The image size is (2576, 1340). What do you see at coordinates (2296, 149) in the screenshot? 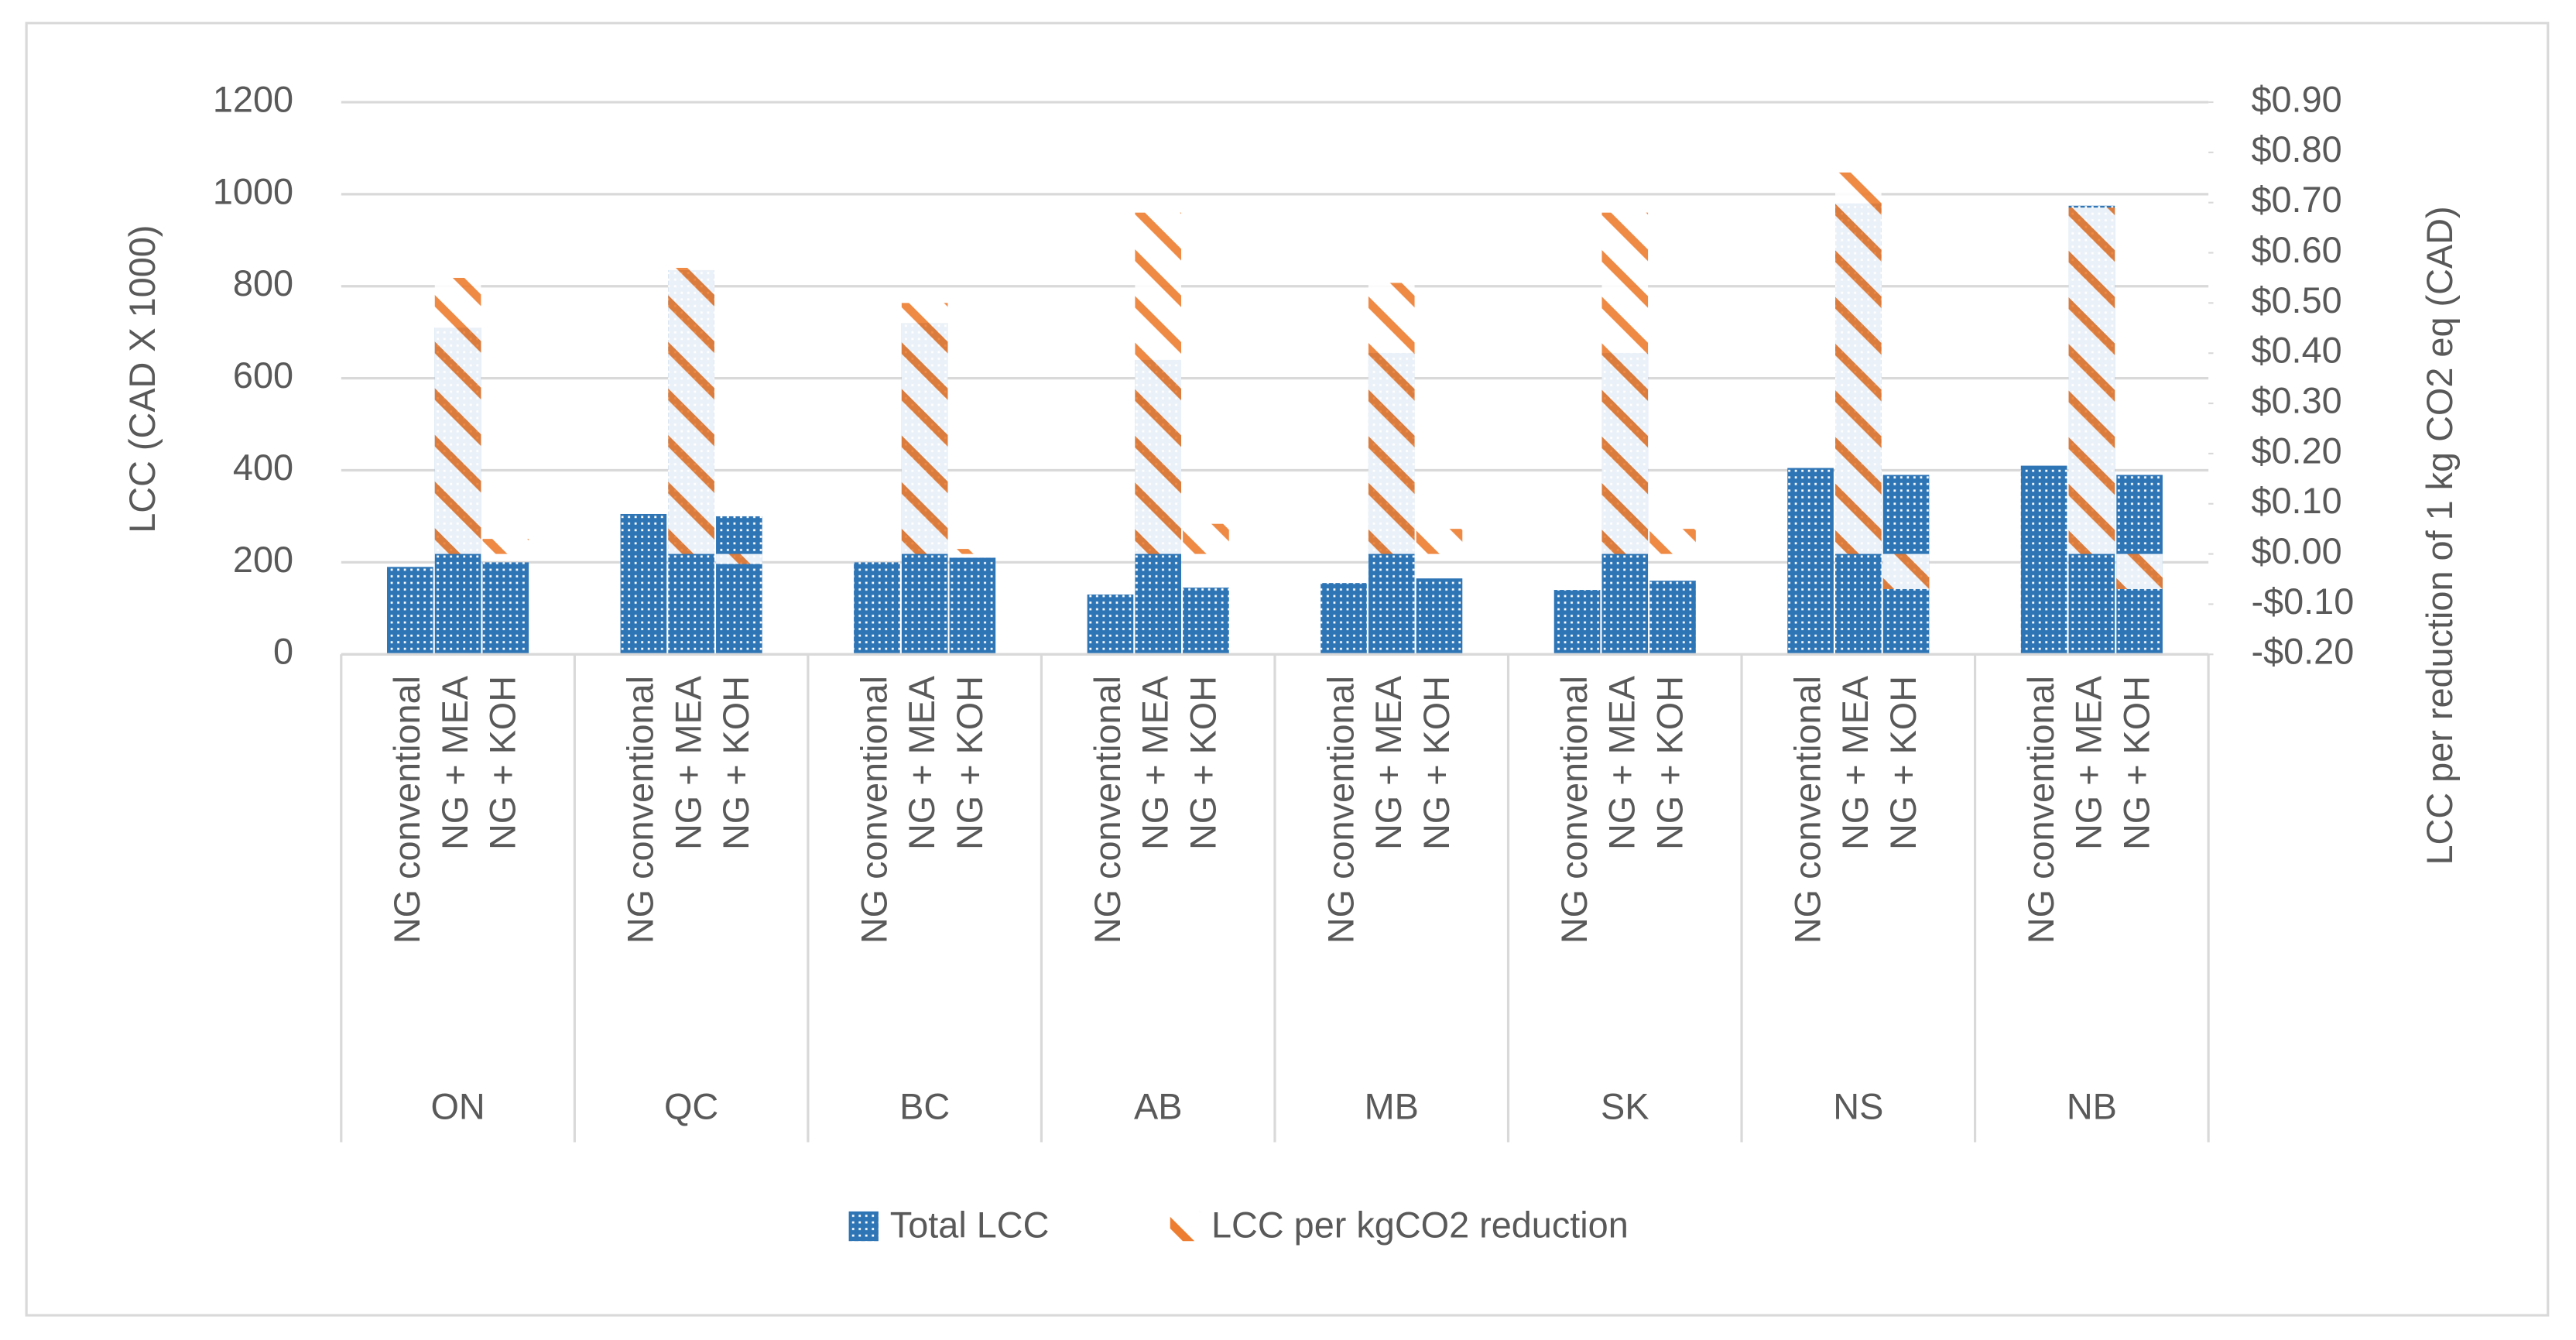
I see `y2-tick-label: $0.80` at bounding box center [2296, 149].